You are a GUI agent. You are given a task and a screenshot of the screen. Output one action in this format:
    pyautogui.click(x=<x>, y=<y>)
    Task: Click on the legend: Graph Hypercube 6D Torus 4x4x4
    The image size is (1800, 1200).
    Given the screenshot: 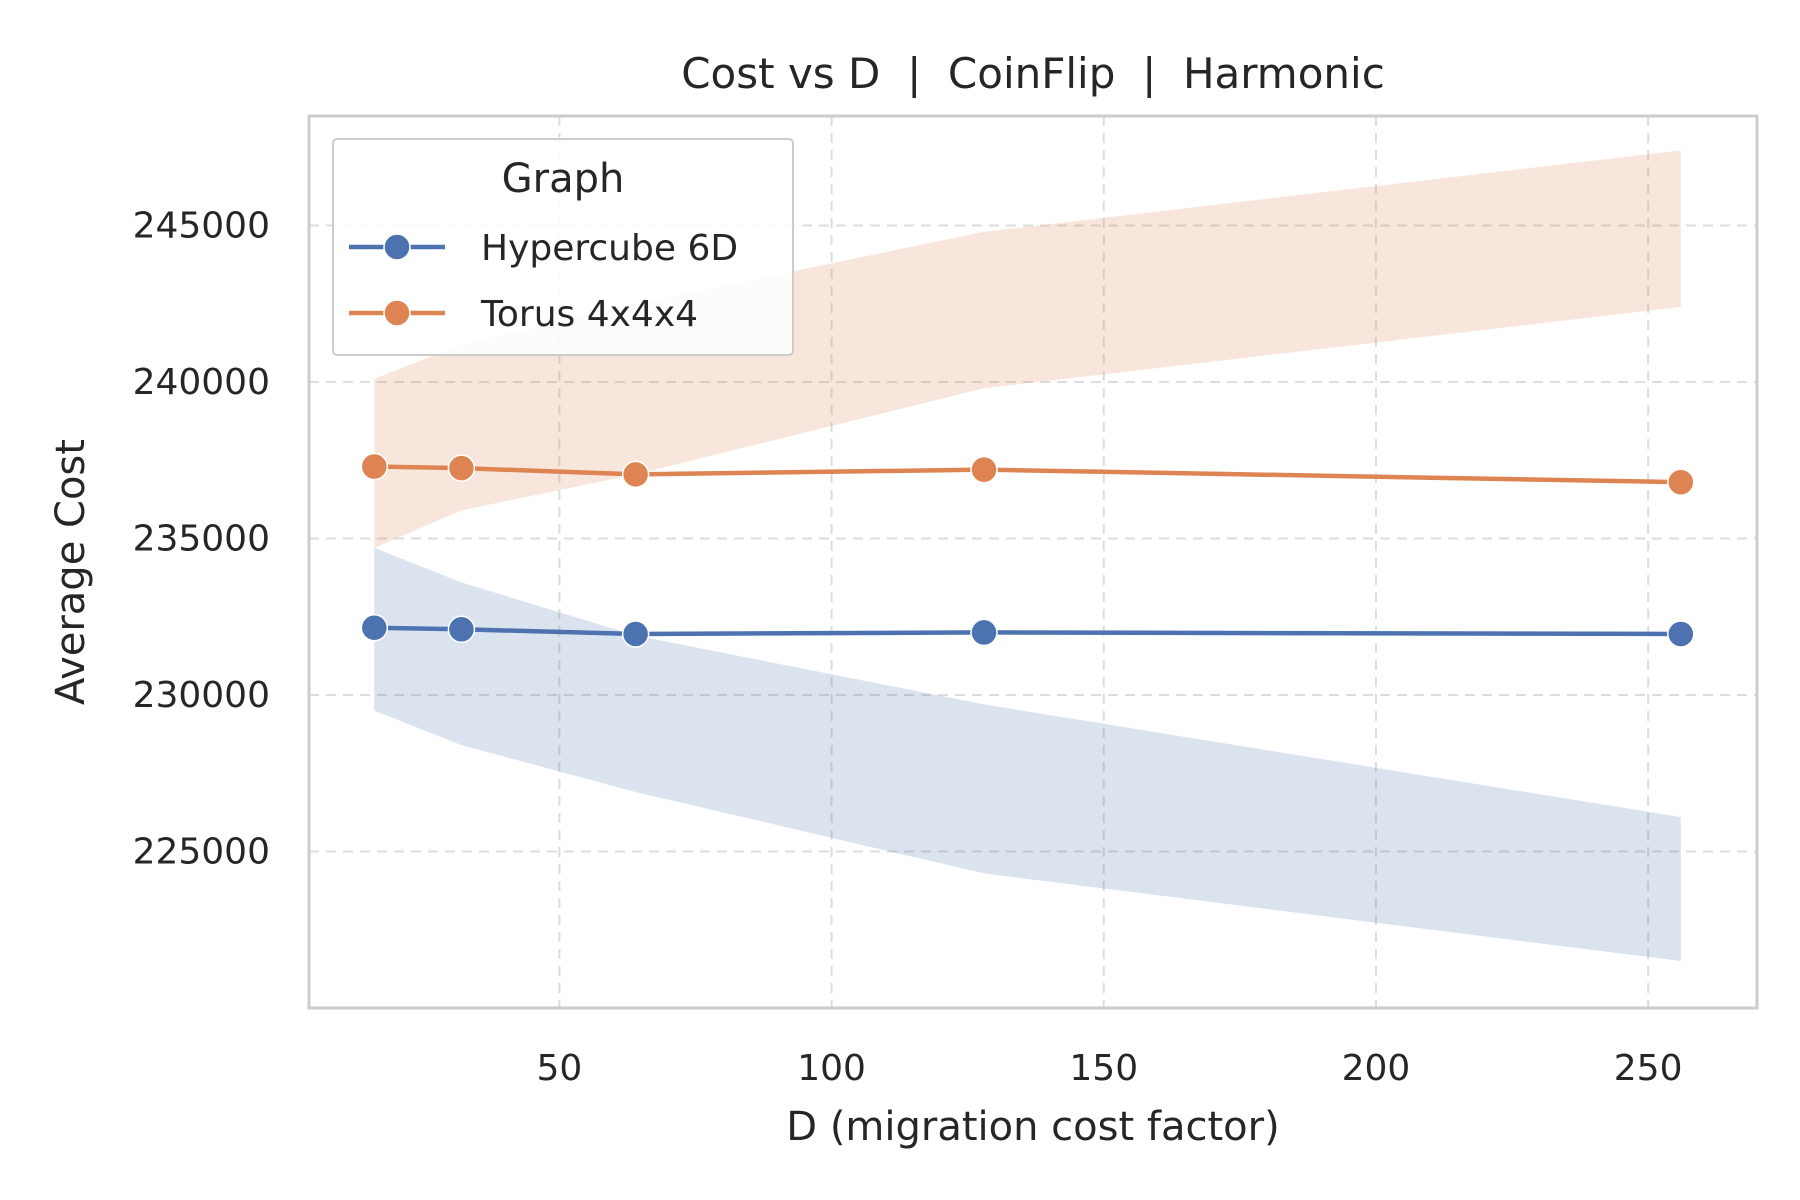 What is the action you would take?
    pyautogui.click(x=563, y=247)
    